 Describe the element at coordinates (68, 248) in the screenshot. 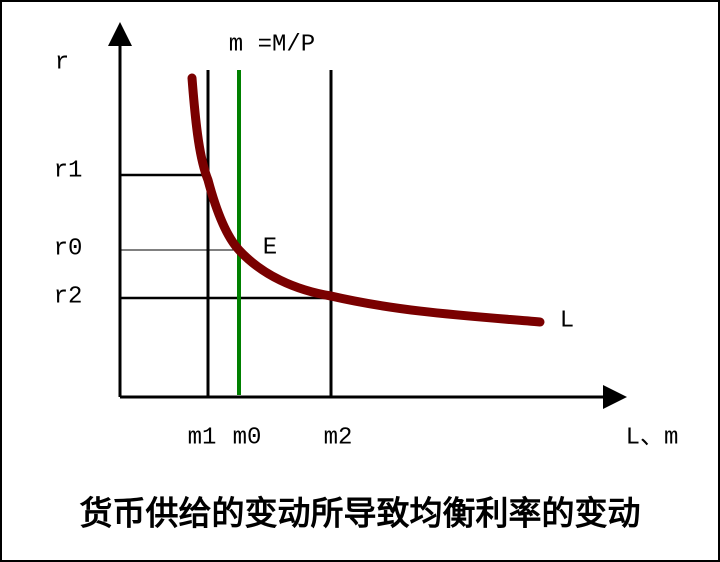

I see `r-label: r0` at that location.